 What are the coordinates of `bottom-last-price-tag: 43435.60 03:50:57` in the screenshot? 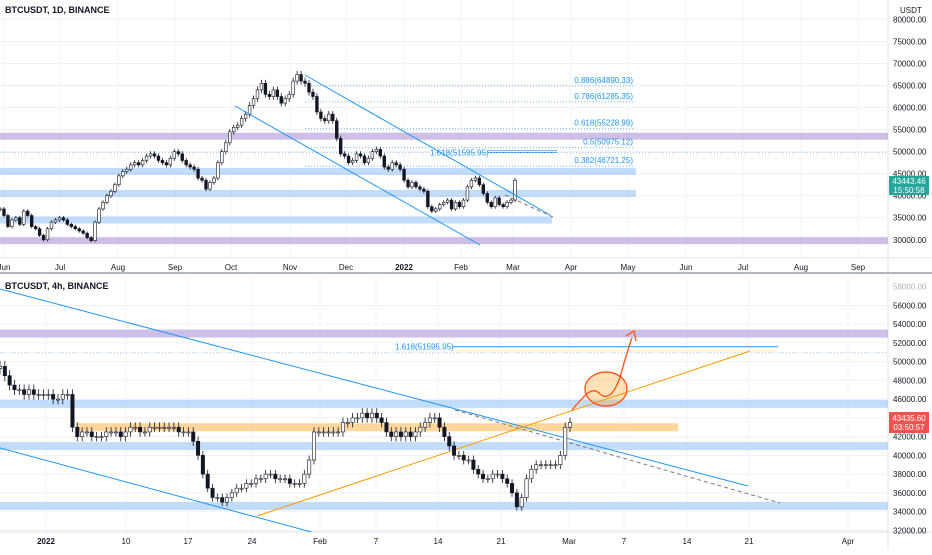 It's located at (909, 422).